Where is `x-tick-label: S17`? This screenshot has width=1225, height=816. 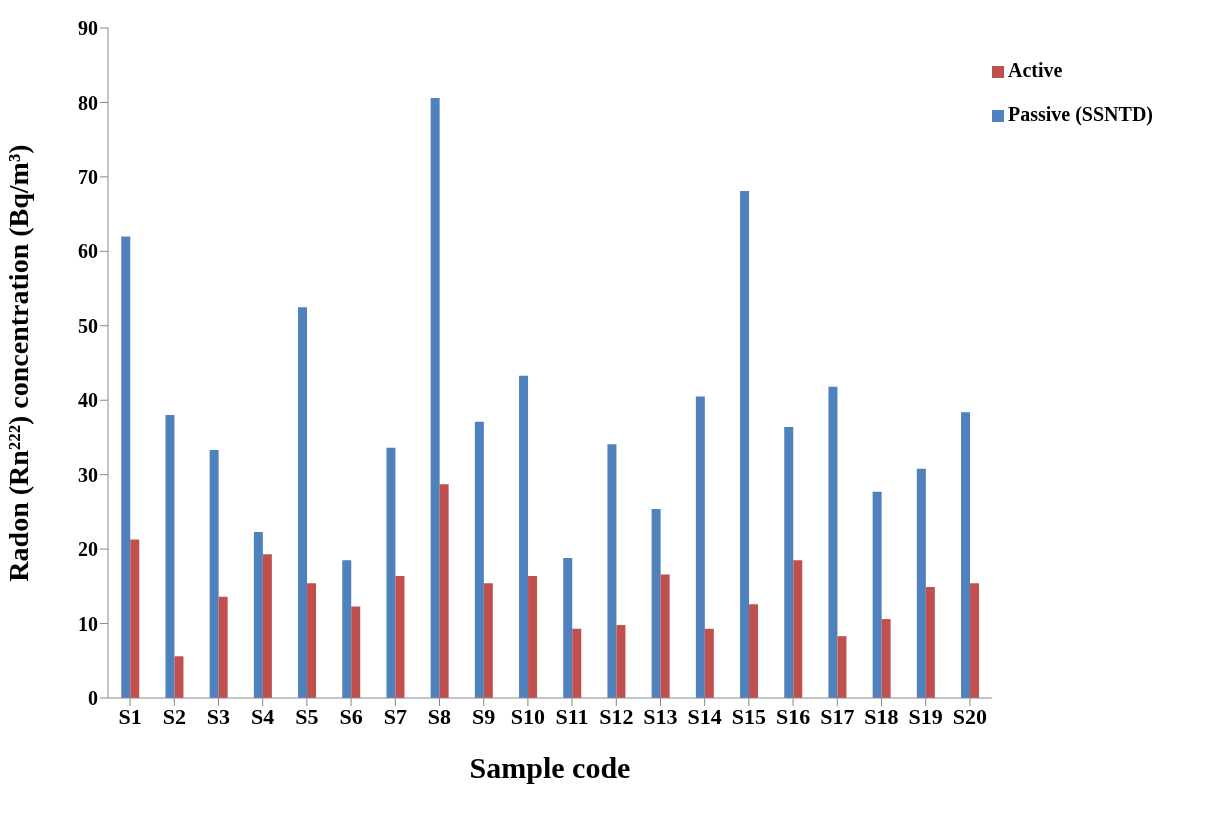
x-tick-label: S17 is located at coordinates (837, 716).